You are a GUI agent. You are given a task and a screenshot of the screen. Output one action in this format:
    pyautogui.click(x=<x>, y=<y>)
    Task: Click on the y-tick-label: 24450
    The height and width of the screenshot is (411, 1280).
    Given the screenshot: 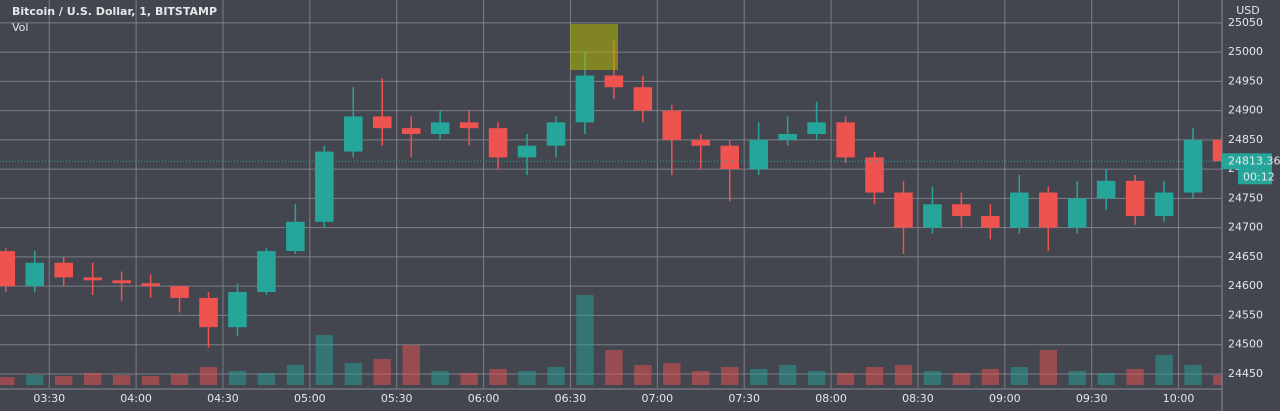 What is the action you would take?
    pyautogui.click(x=1245, y=373)
    